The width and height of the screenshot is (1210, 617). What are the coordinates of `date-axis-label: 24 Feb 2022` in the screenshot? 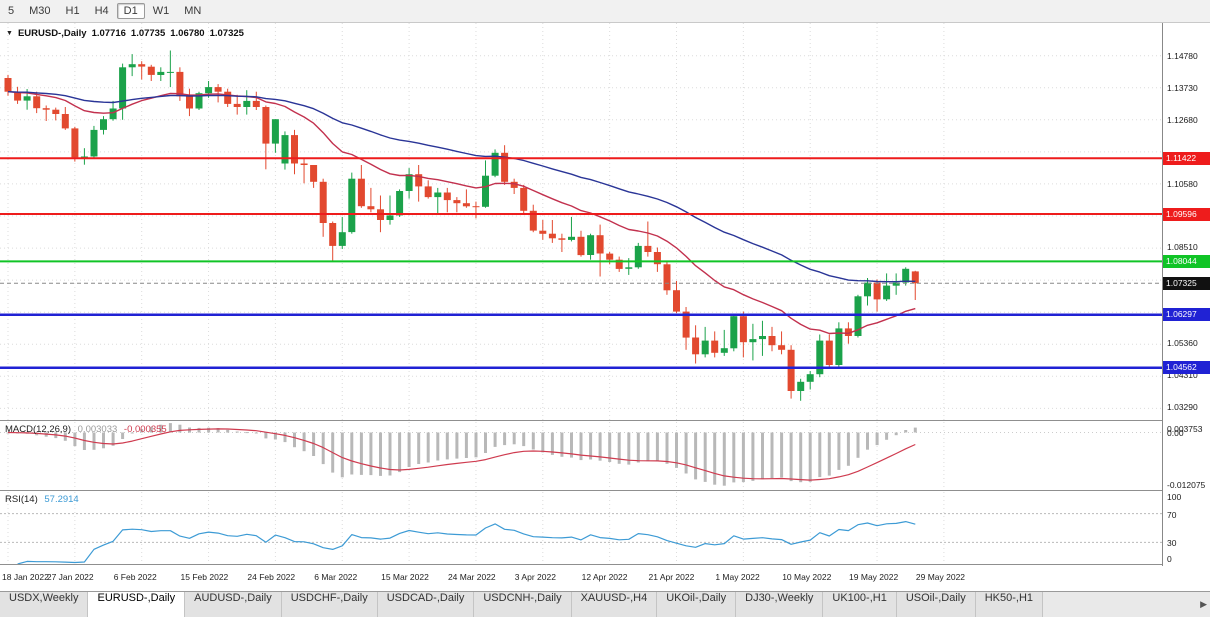 It's located at (271, 577).